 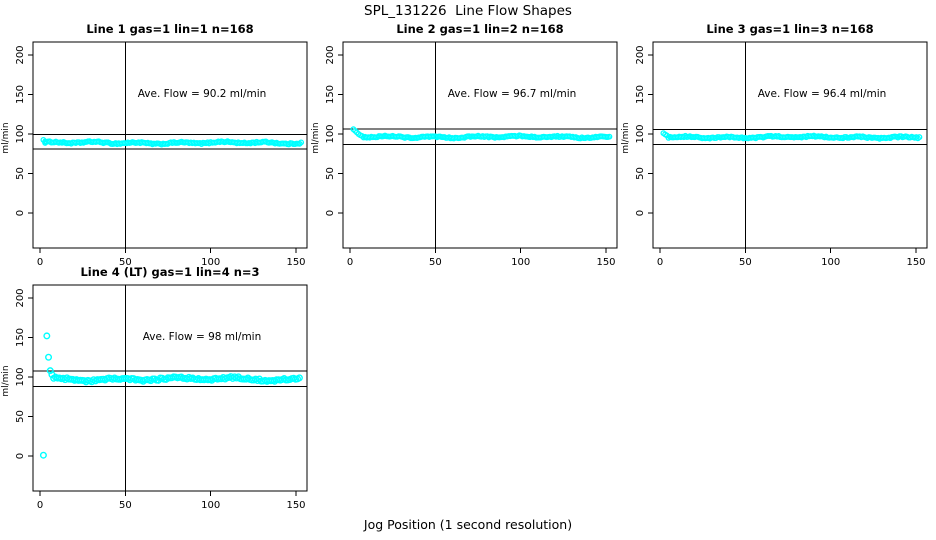 I want to click on subplot-title: Line 2 gas=1 lin=2 n=168, so click(x=480, y=29).